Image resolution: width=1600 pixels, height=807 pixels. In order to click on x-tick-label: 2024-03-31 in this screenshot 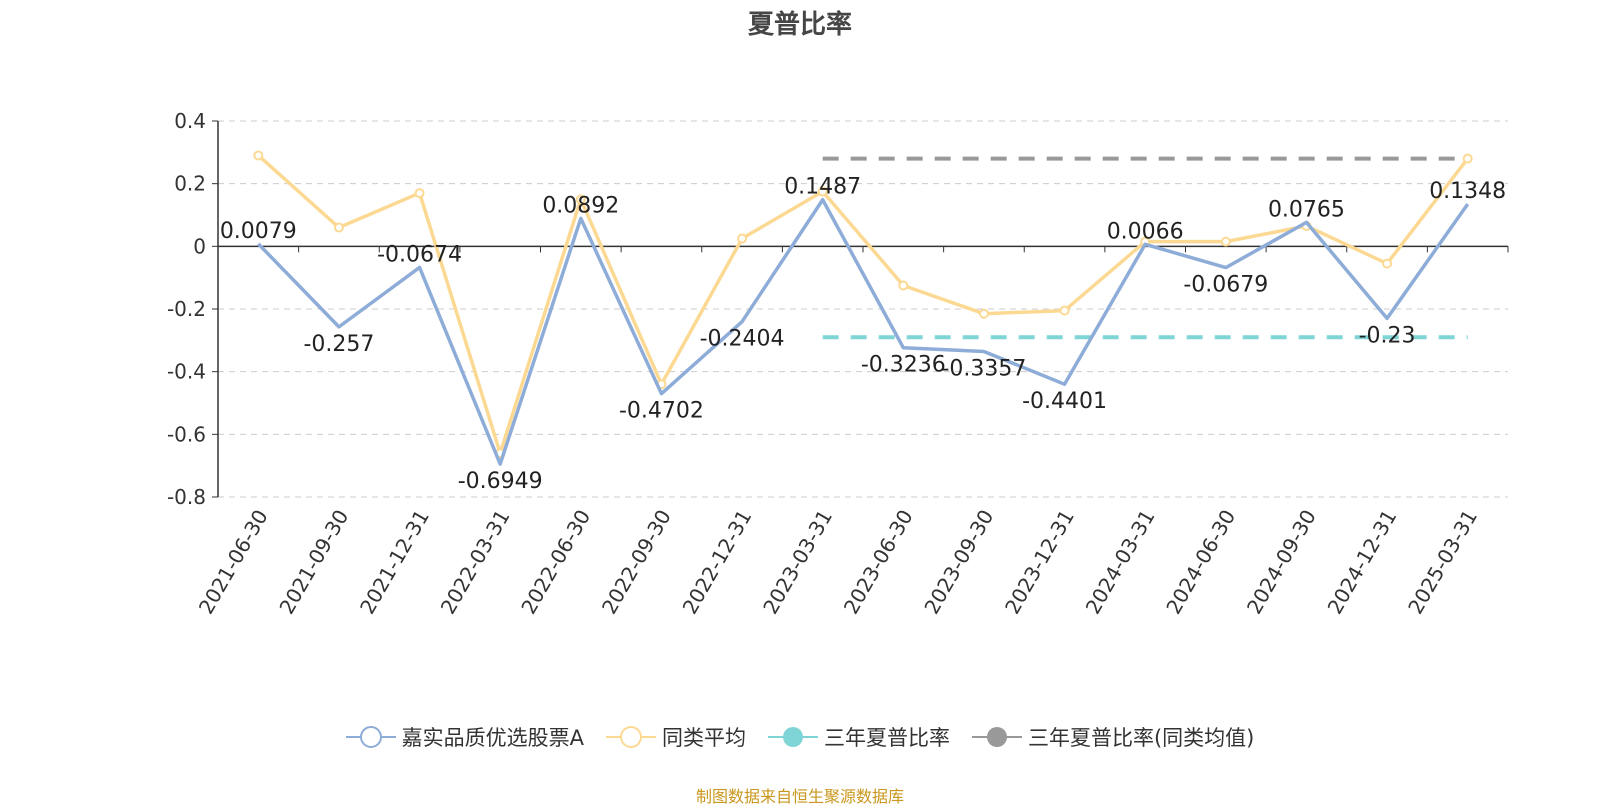, I will do `click(1120, 562)`.